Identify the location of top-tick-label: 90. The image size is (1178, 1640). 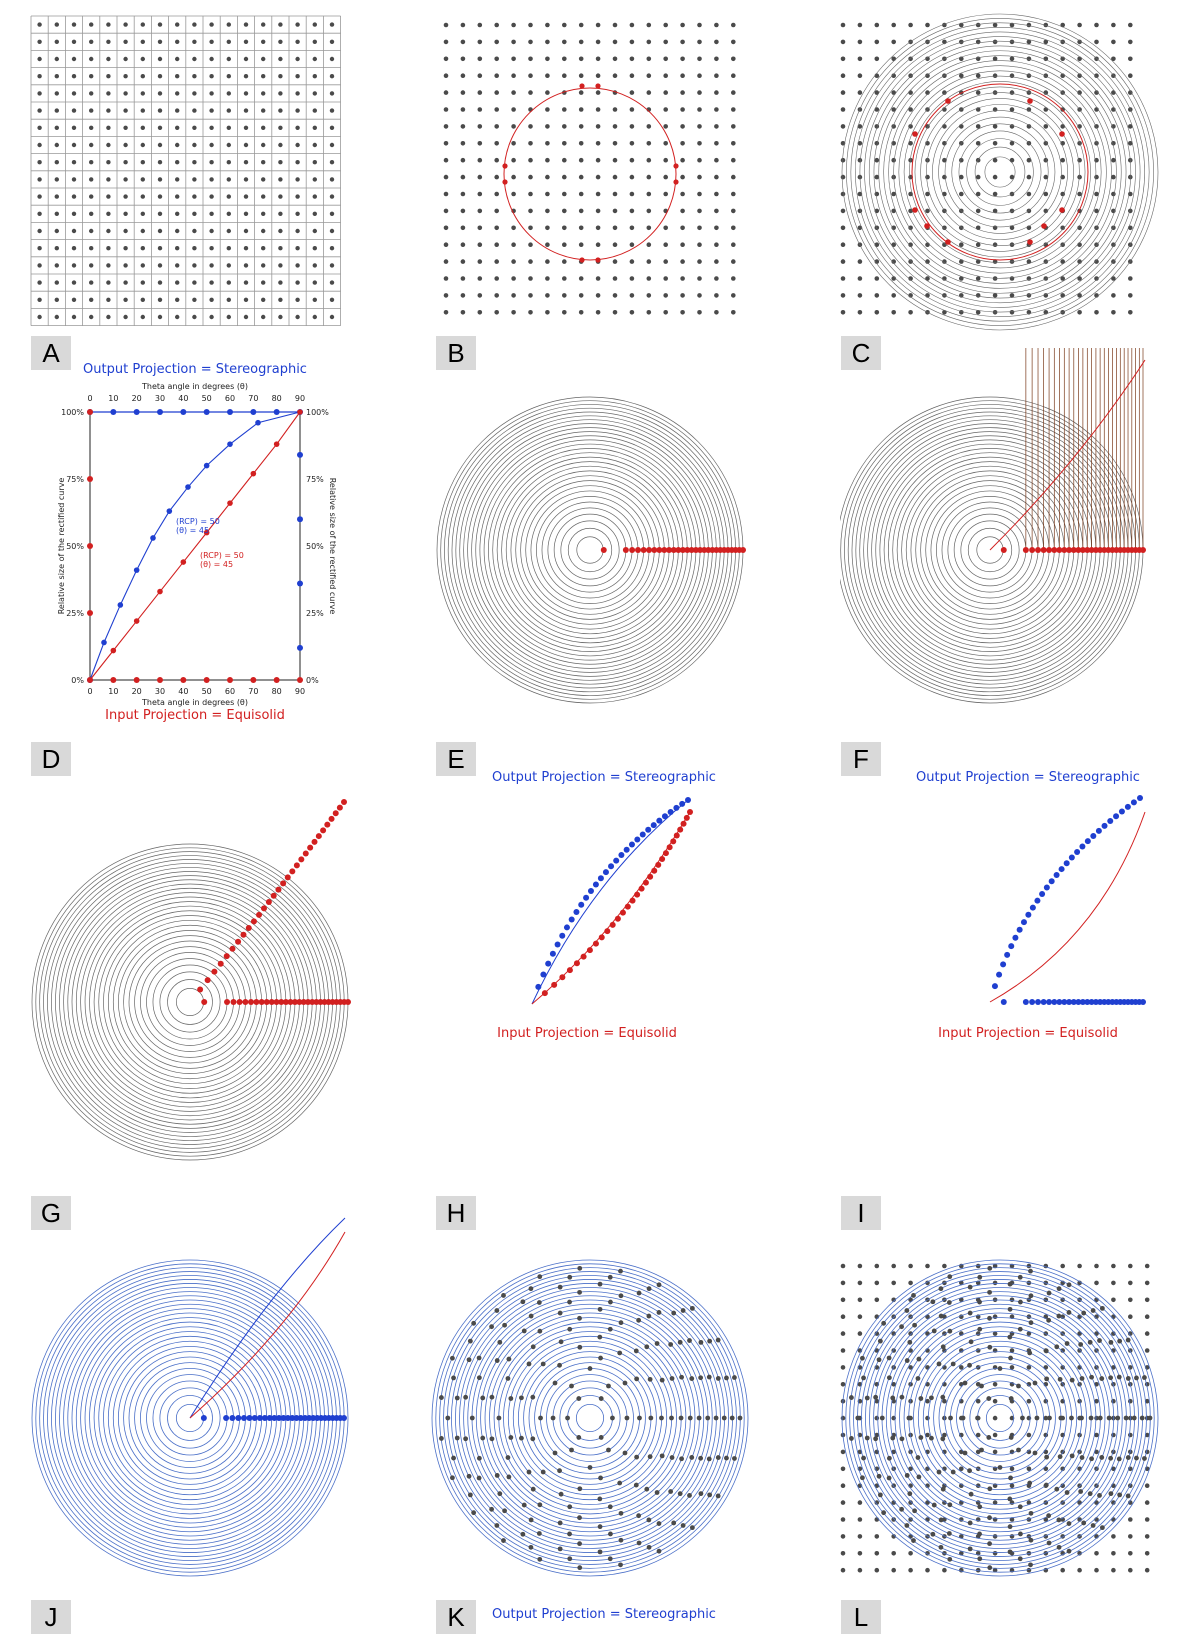
(300, 398).